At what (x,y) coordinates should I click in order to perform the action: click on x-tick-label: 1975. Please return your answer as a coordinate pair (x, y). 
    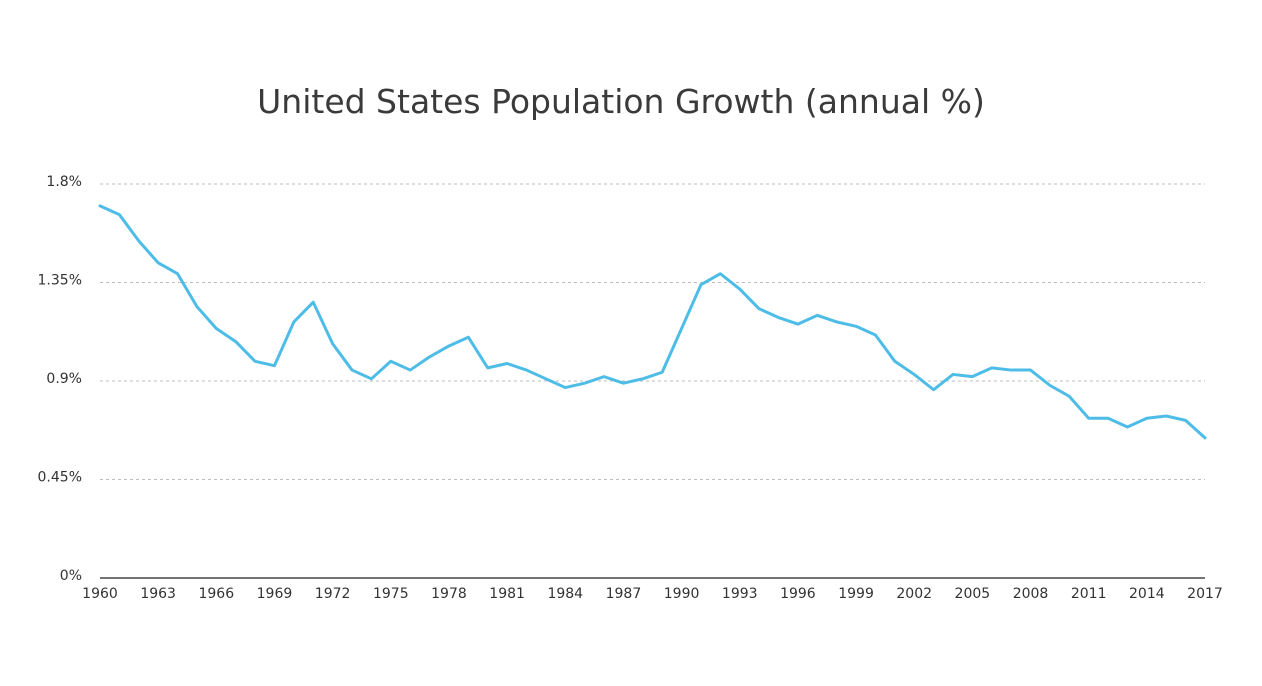
    Looking at the image, I should click on (391, 594).